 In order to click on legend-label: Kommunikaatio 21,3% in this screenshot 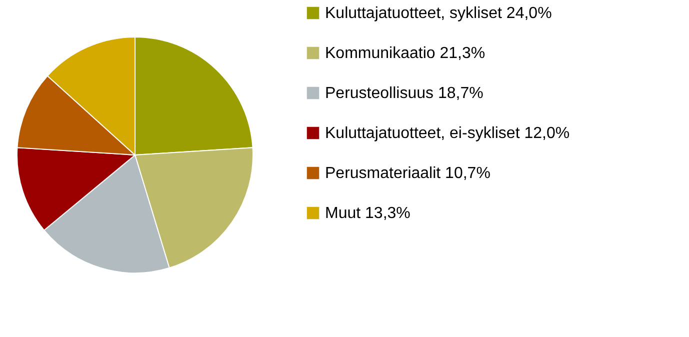, I will do `click(405, 53)`.